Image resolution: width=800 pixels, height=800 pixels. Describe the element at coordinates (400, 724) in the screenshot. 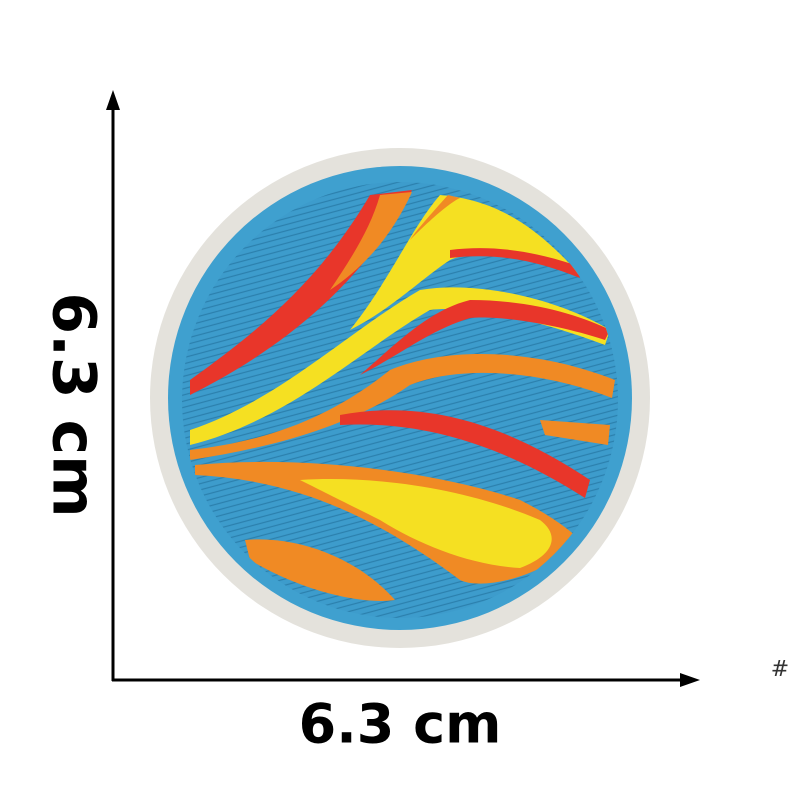

I see `width-label: 6.3 cm` at that location.